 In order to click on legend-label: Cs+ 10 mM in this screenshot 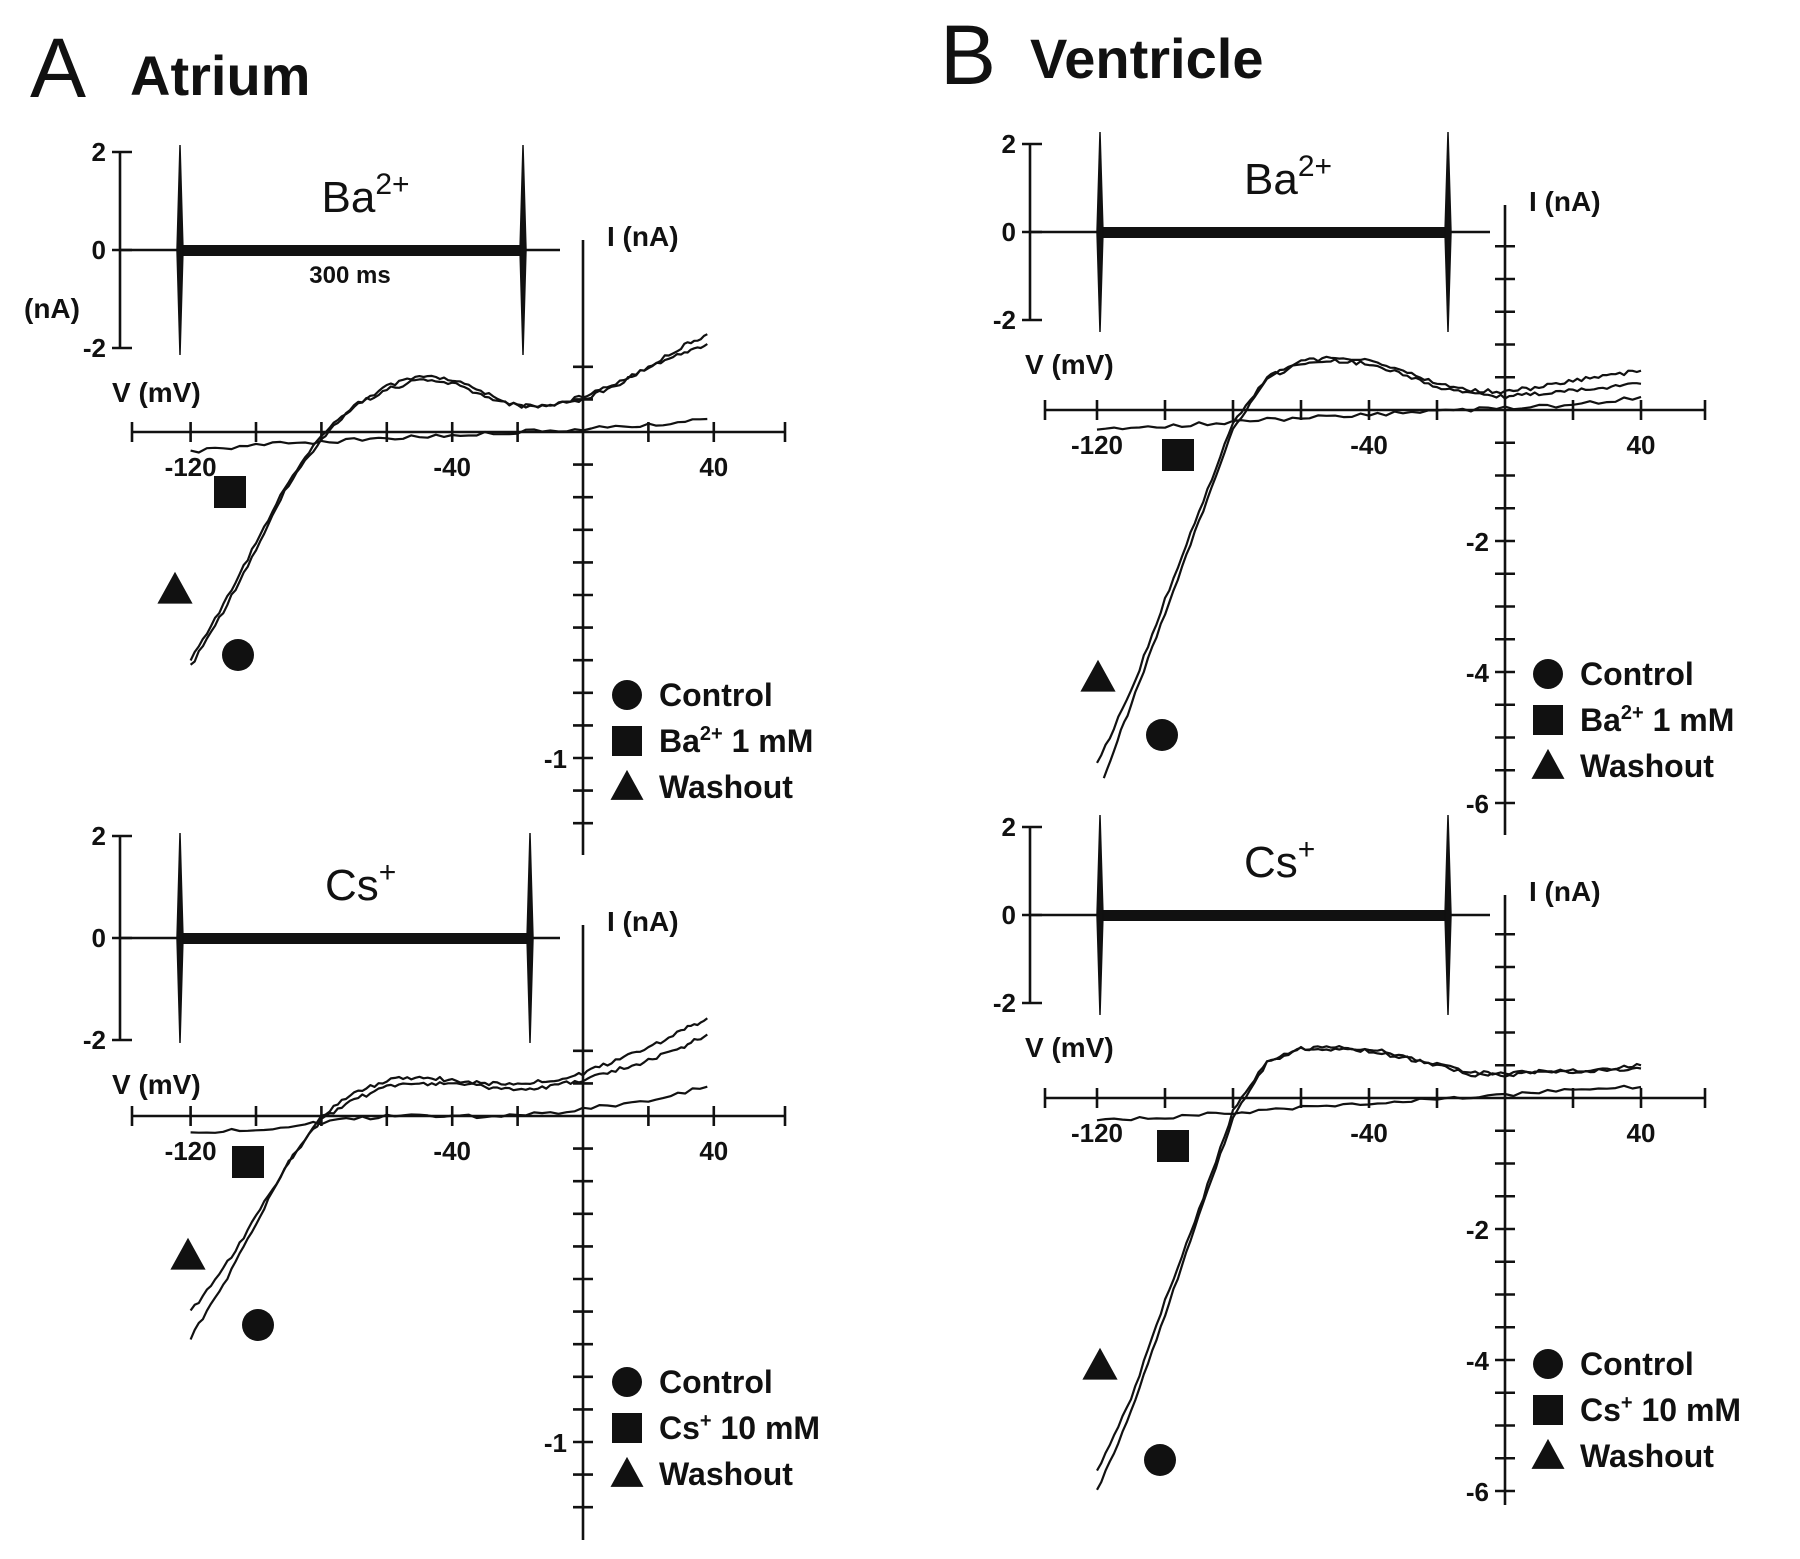, I will do `click(1660, 1410)`.